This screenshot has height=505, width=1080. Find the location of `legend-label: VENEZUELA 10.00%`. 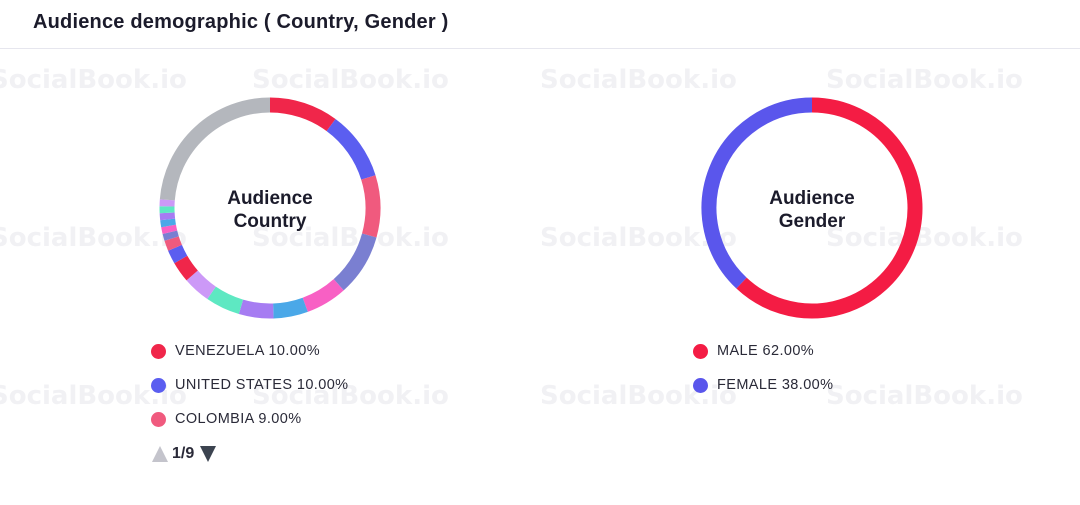

legend-label: VENEZUELA 10.00% is located at coordinates (248, 351).